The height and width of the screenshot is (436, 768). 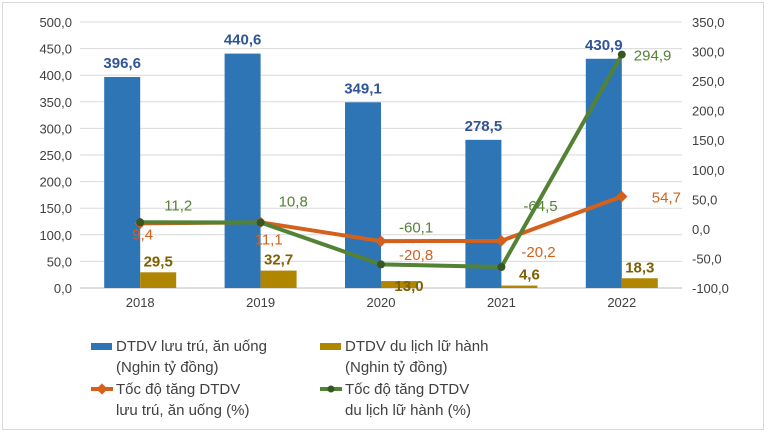 I want to click on right-tick-label: 150,0, so click(x=708, y=140).